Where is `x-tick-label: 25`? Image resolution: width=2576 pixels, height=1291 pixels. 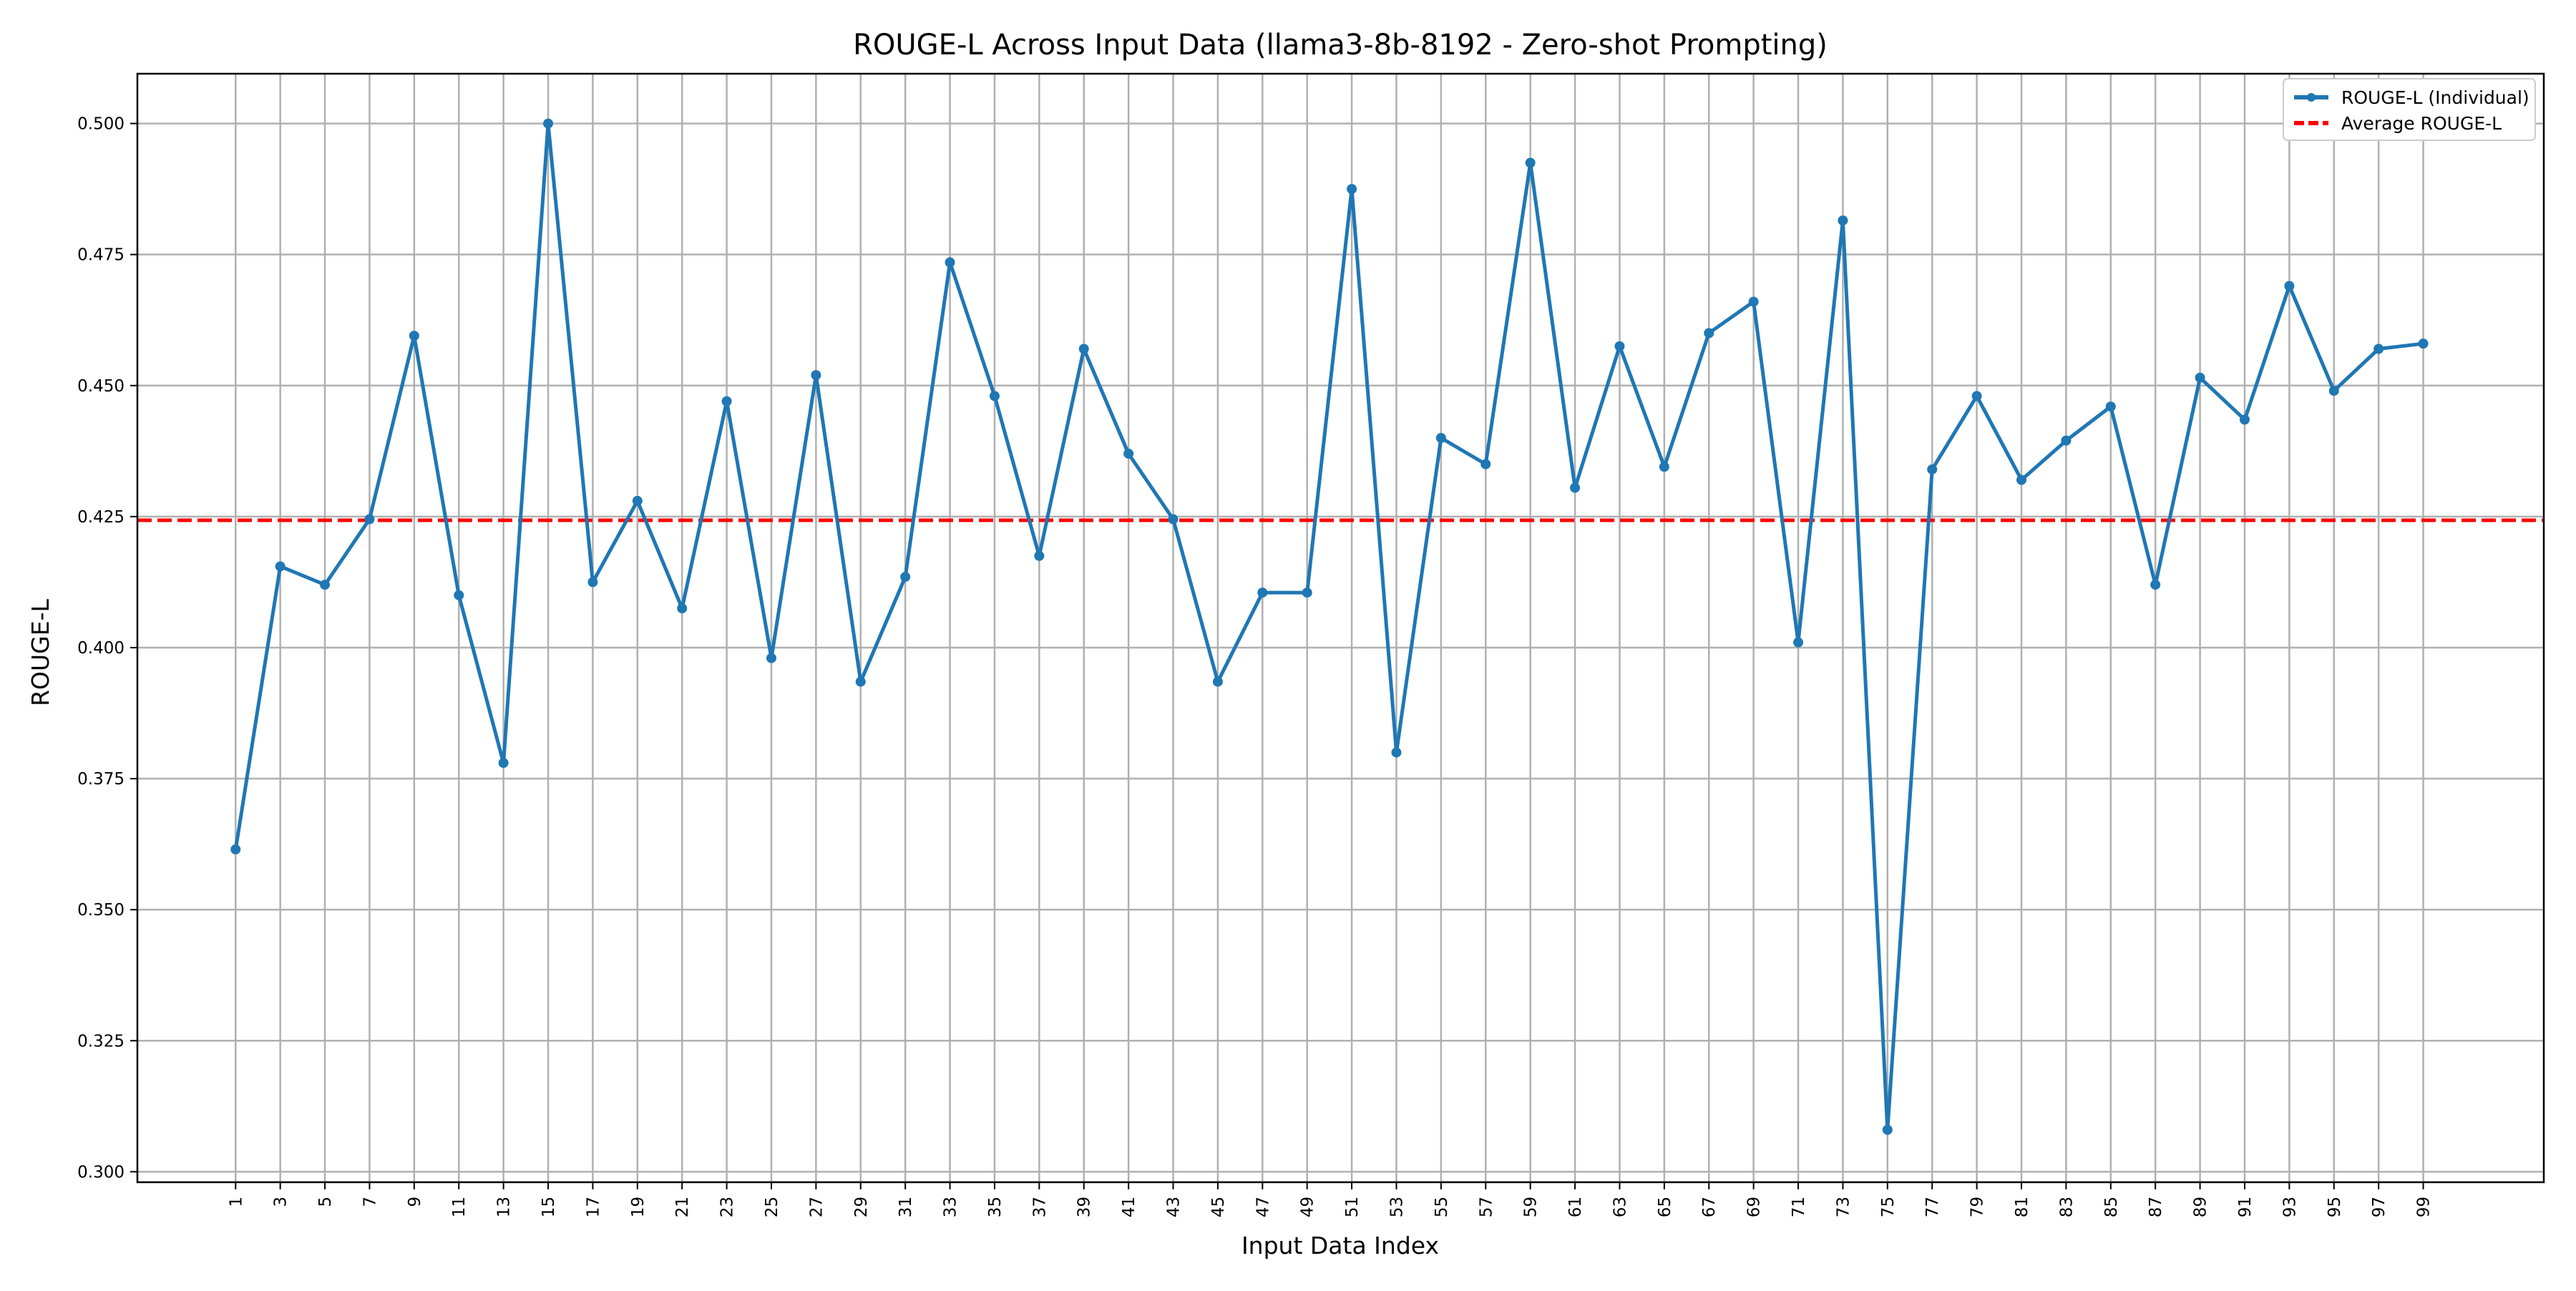
x-tick-label: 25 is located at coordinates (772, 1207).